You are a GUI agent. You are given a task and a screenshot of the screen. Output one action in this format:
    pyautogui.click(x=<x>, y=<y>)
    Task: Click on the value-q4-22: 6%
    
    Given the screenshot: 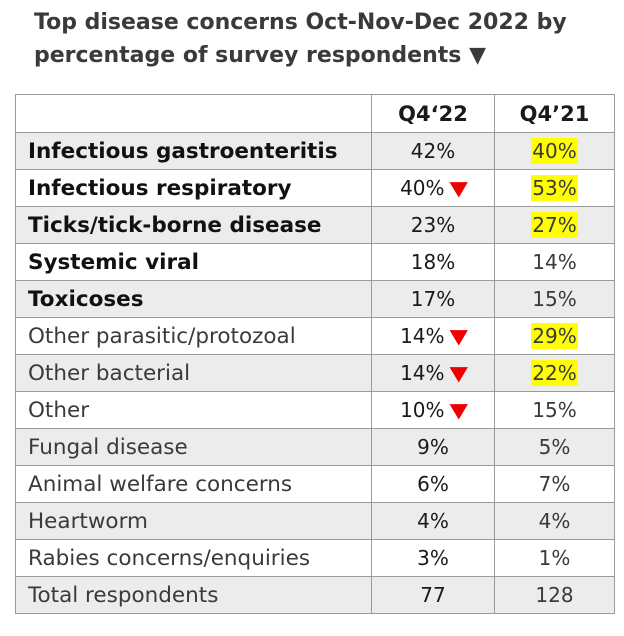 What is the action you would take?
    pyautogui.click(x=433, y=484)
    